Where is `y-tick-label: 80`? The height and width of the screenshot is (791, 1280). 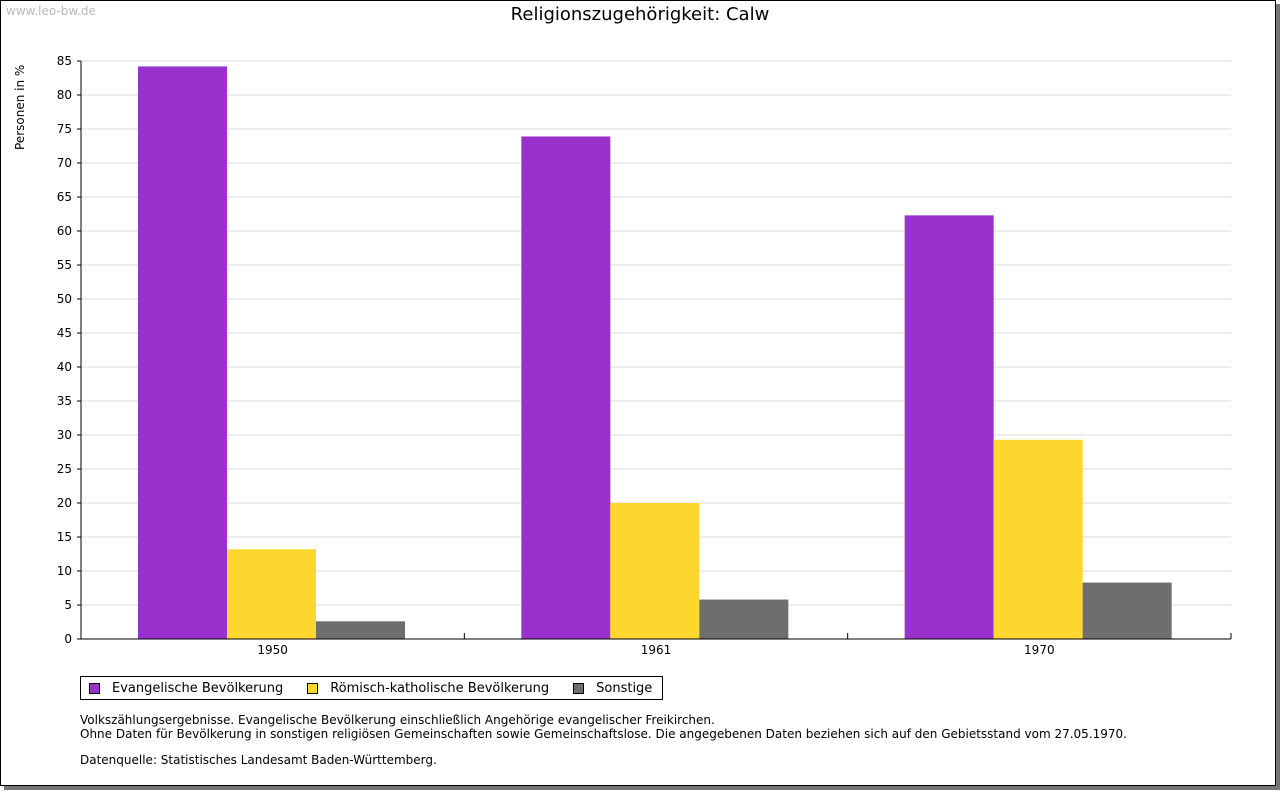
y-tick-label: 80 is located at coordinates (64, 95).